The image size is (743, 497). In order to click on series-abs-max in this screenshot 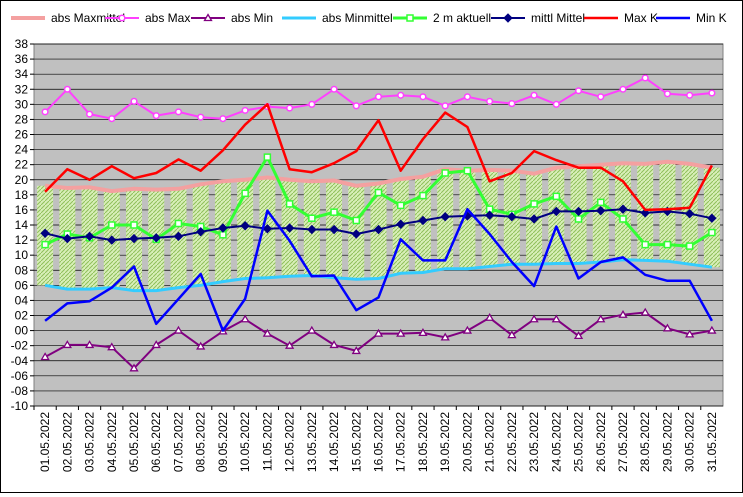, I will do `click(378, 98)`.